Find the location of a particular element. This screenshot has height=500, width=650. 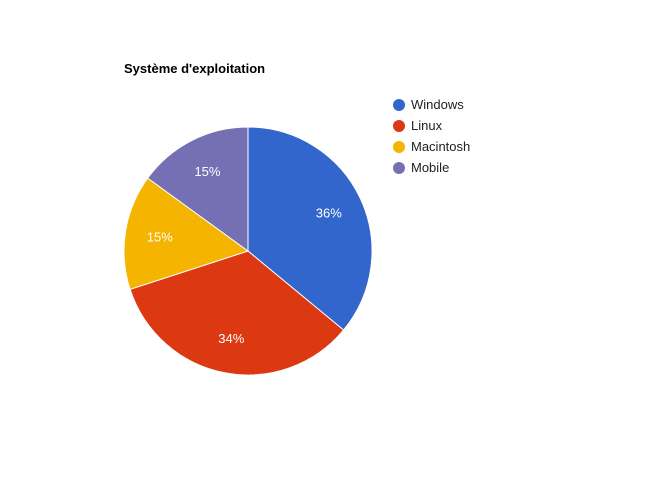

legend-item-macintosh: Macintosh is located at coordinates (431, 146).